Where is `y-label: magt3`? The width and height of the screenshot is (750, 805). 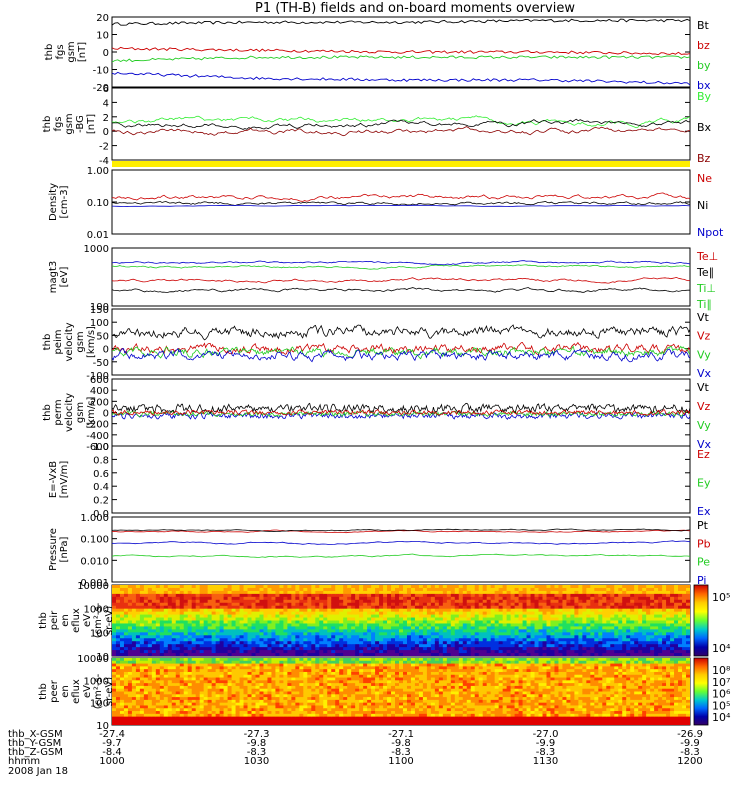 y-label: magt3 is located at coordinates (53, 277).